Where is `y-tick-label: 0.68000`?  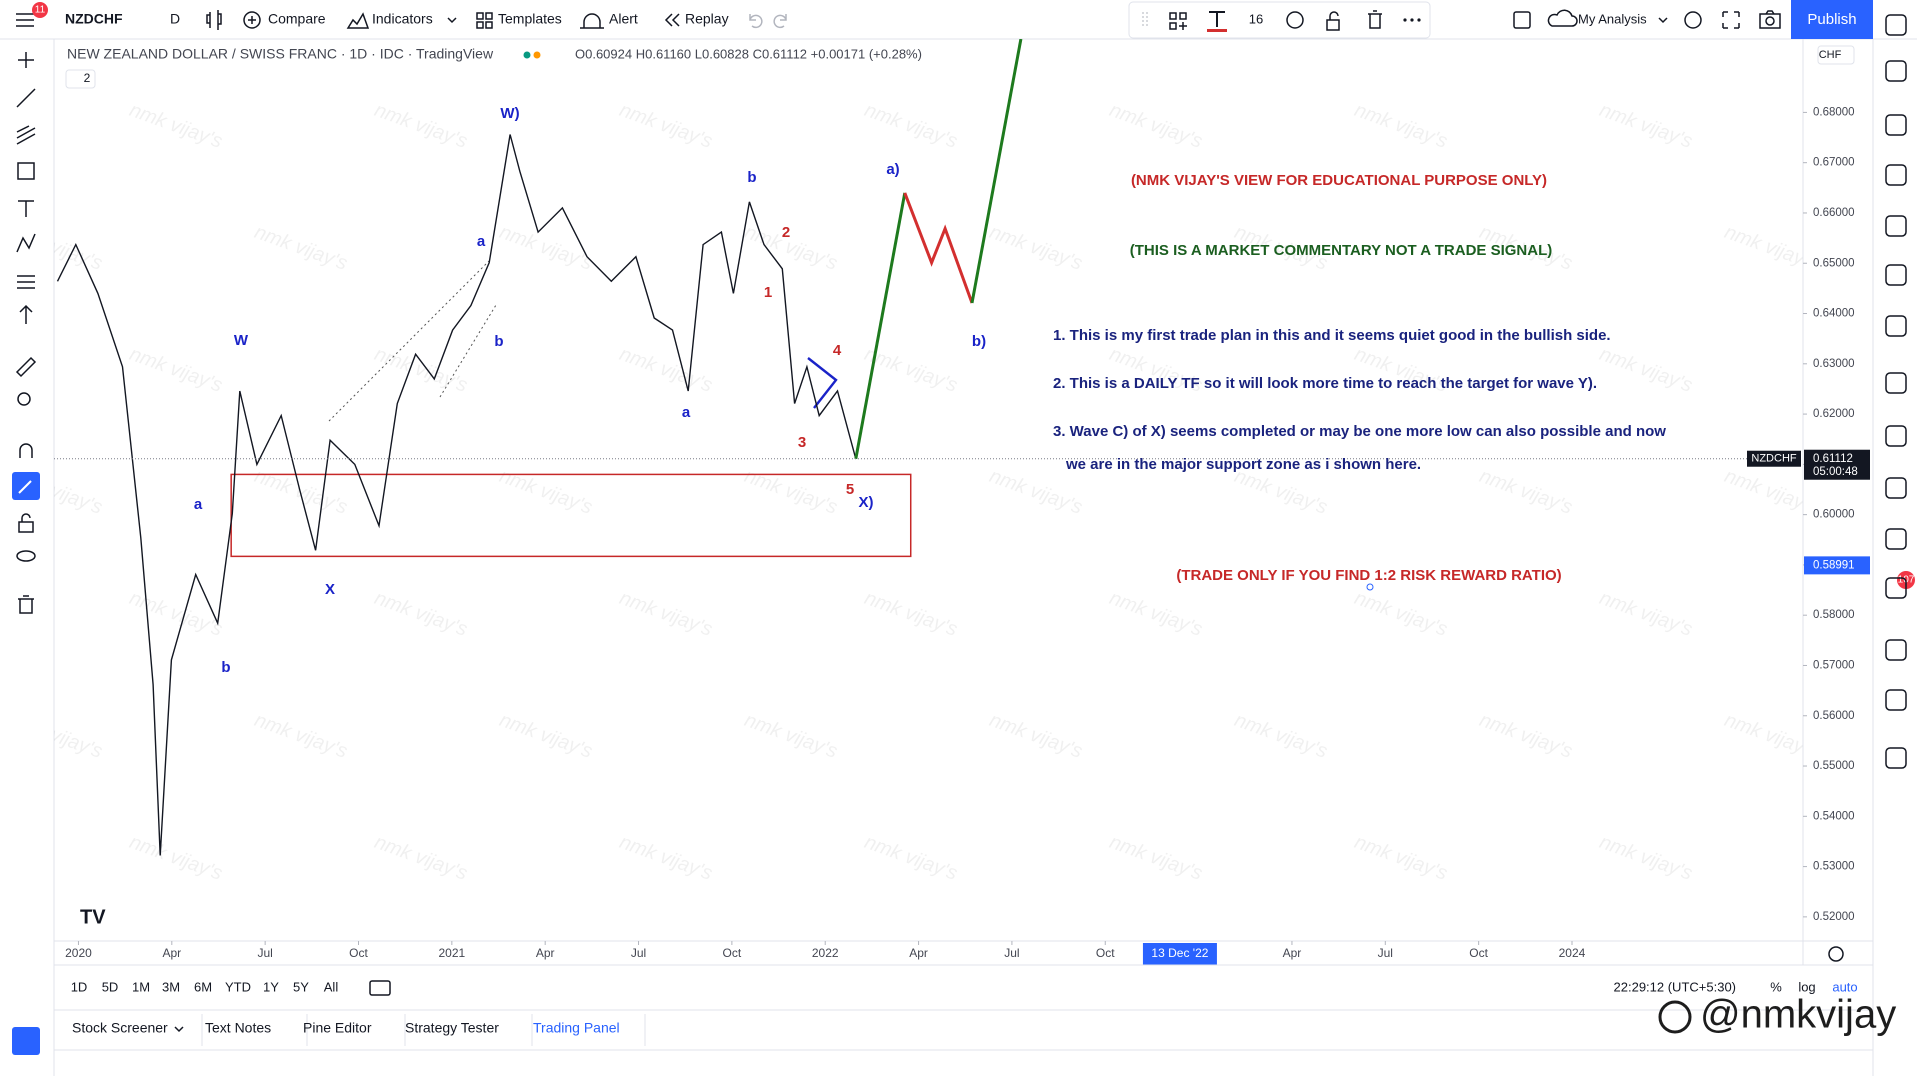
y-tick-label: 0.68000 is located at coordinates (1834, 112).